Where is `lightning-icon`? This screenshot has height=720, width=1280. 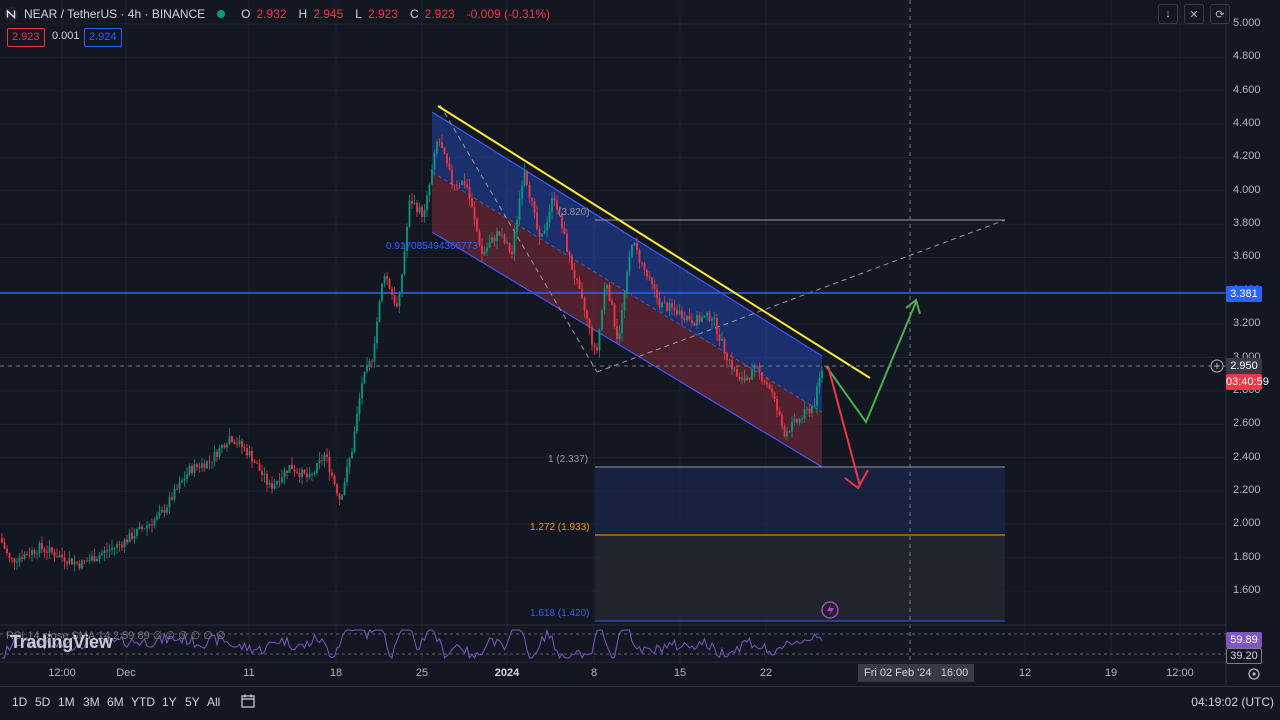
lightning-icon is located at coordinates (830, 610).